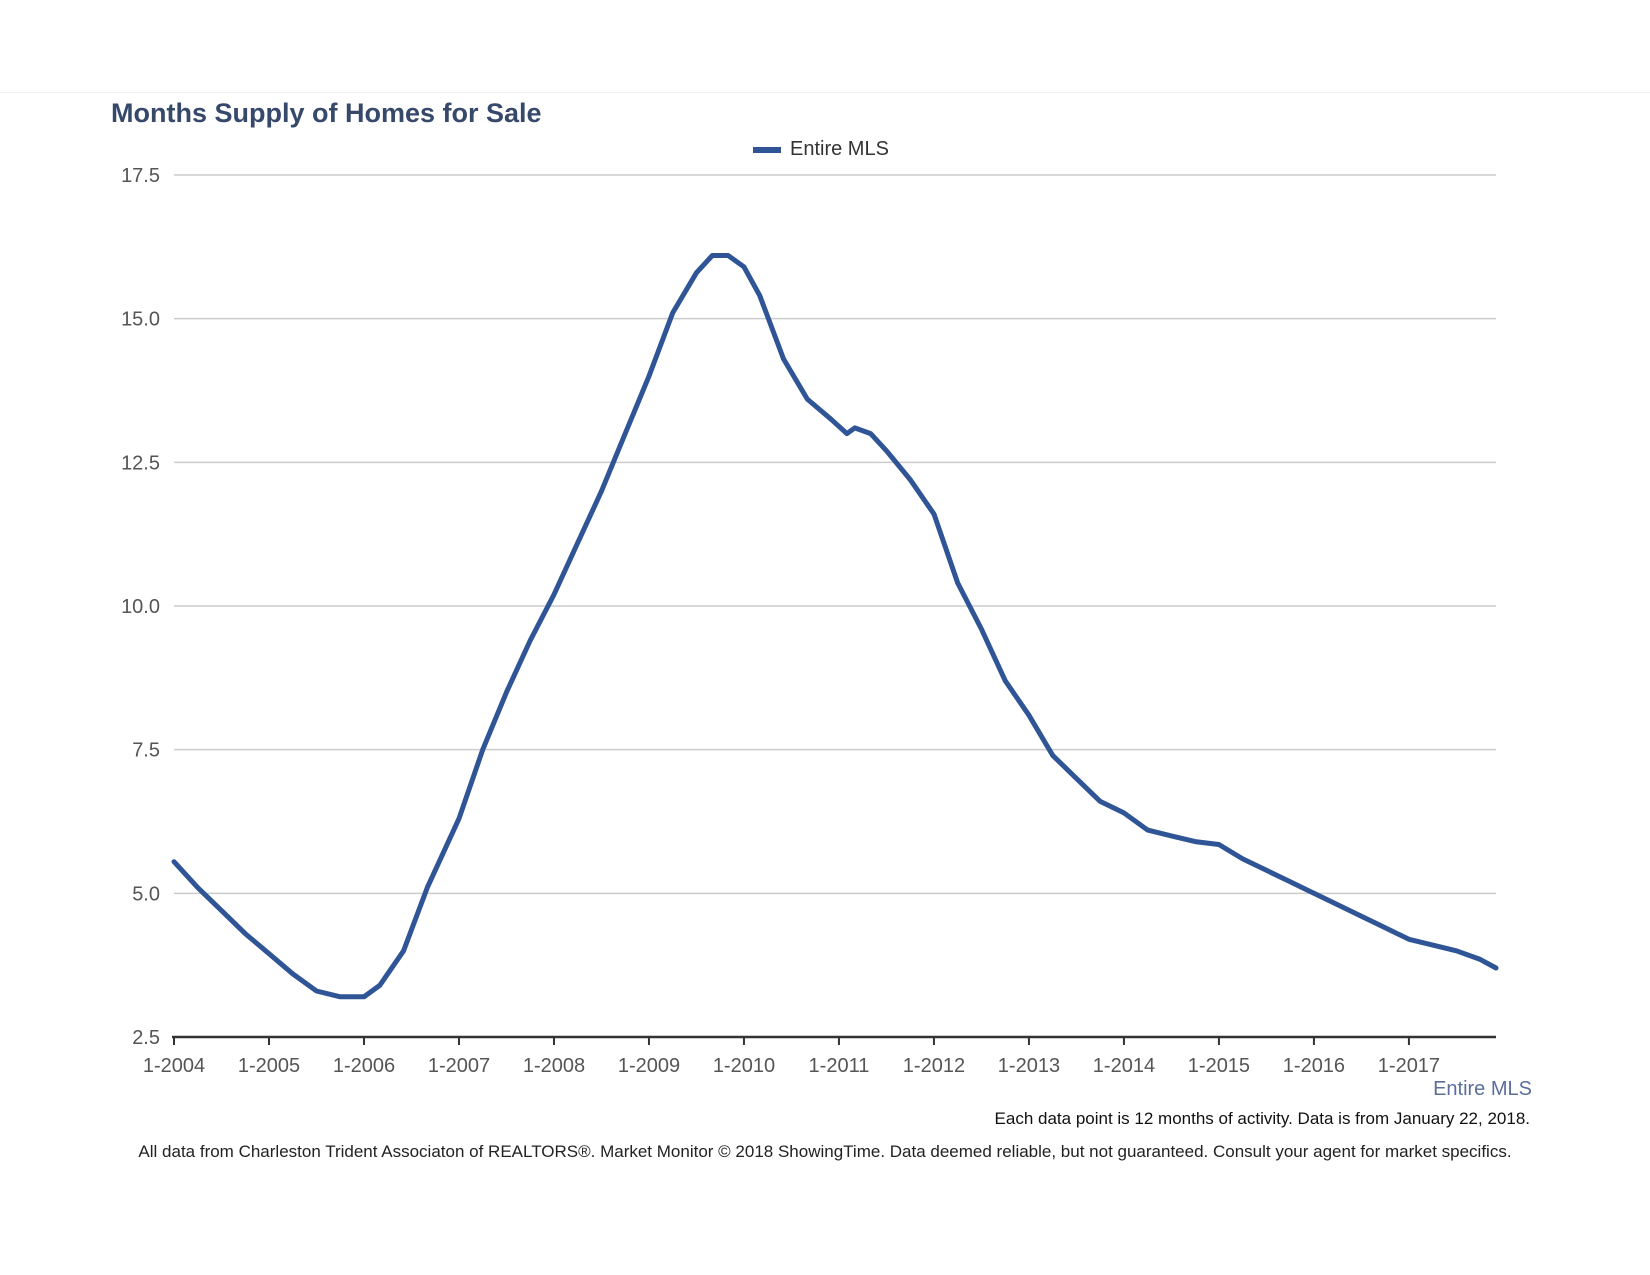 The image size is (1650, 1275). I want to click on x-tick-label: 1-2016, so click(1314, 1066).